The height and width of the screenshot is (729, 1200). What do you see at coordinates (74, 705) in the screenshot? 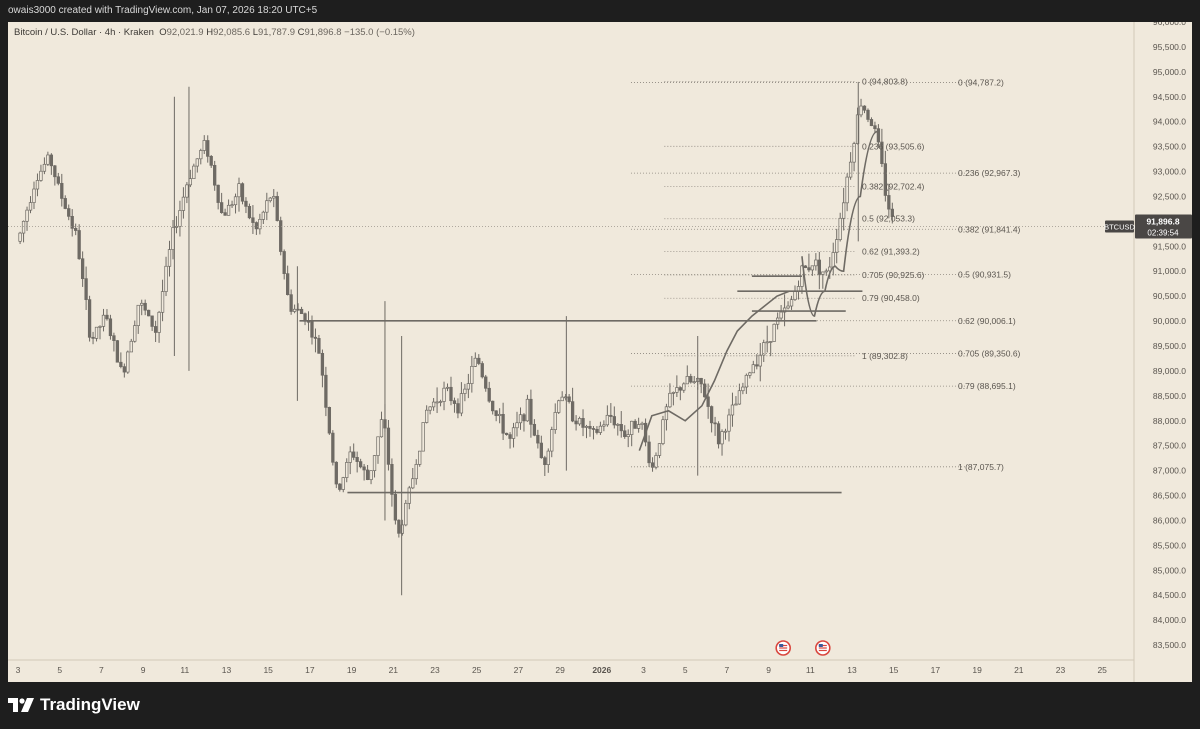
I see `tradingview-logo: TradingView` at bounding box center [74, 705].